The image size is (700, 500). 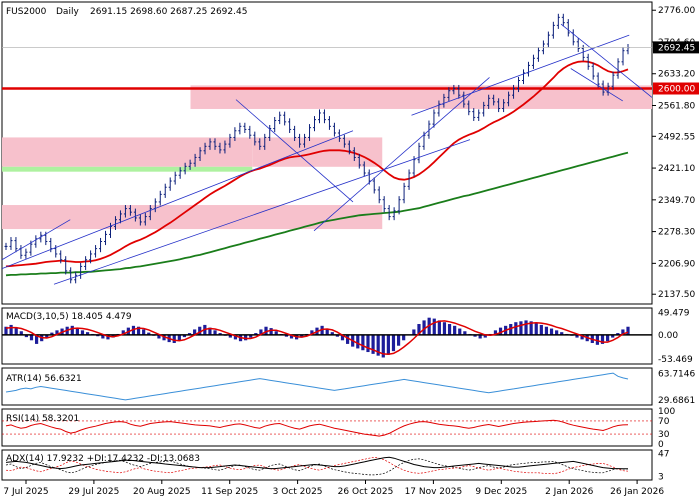 I want to click on atr-panel-frame, so click(x=327, y=386).